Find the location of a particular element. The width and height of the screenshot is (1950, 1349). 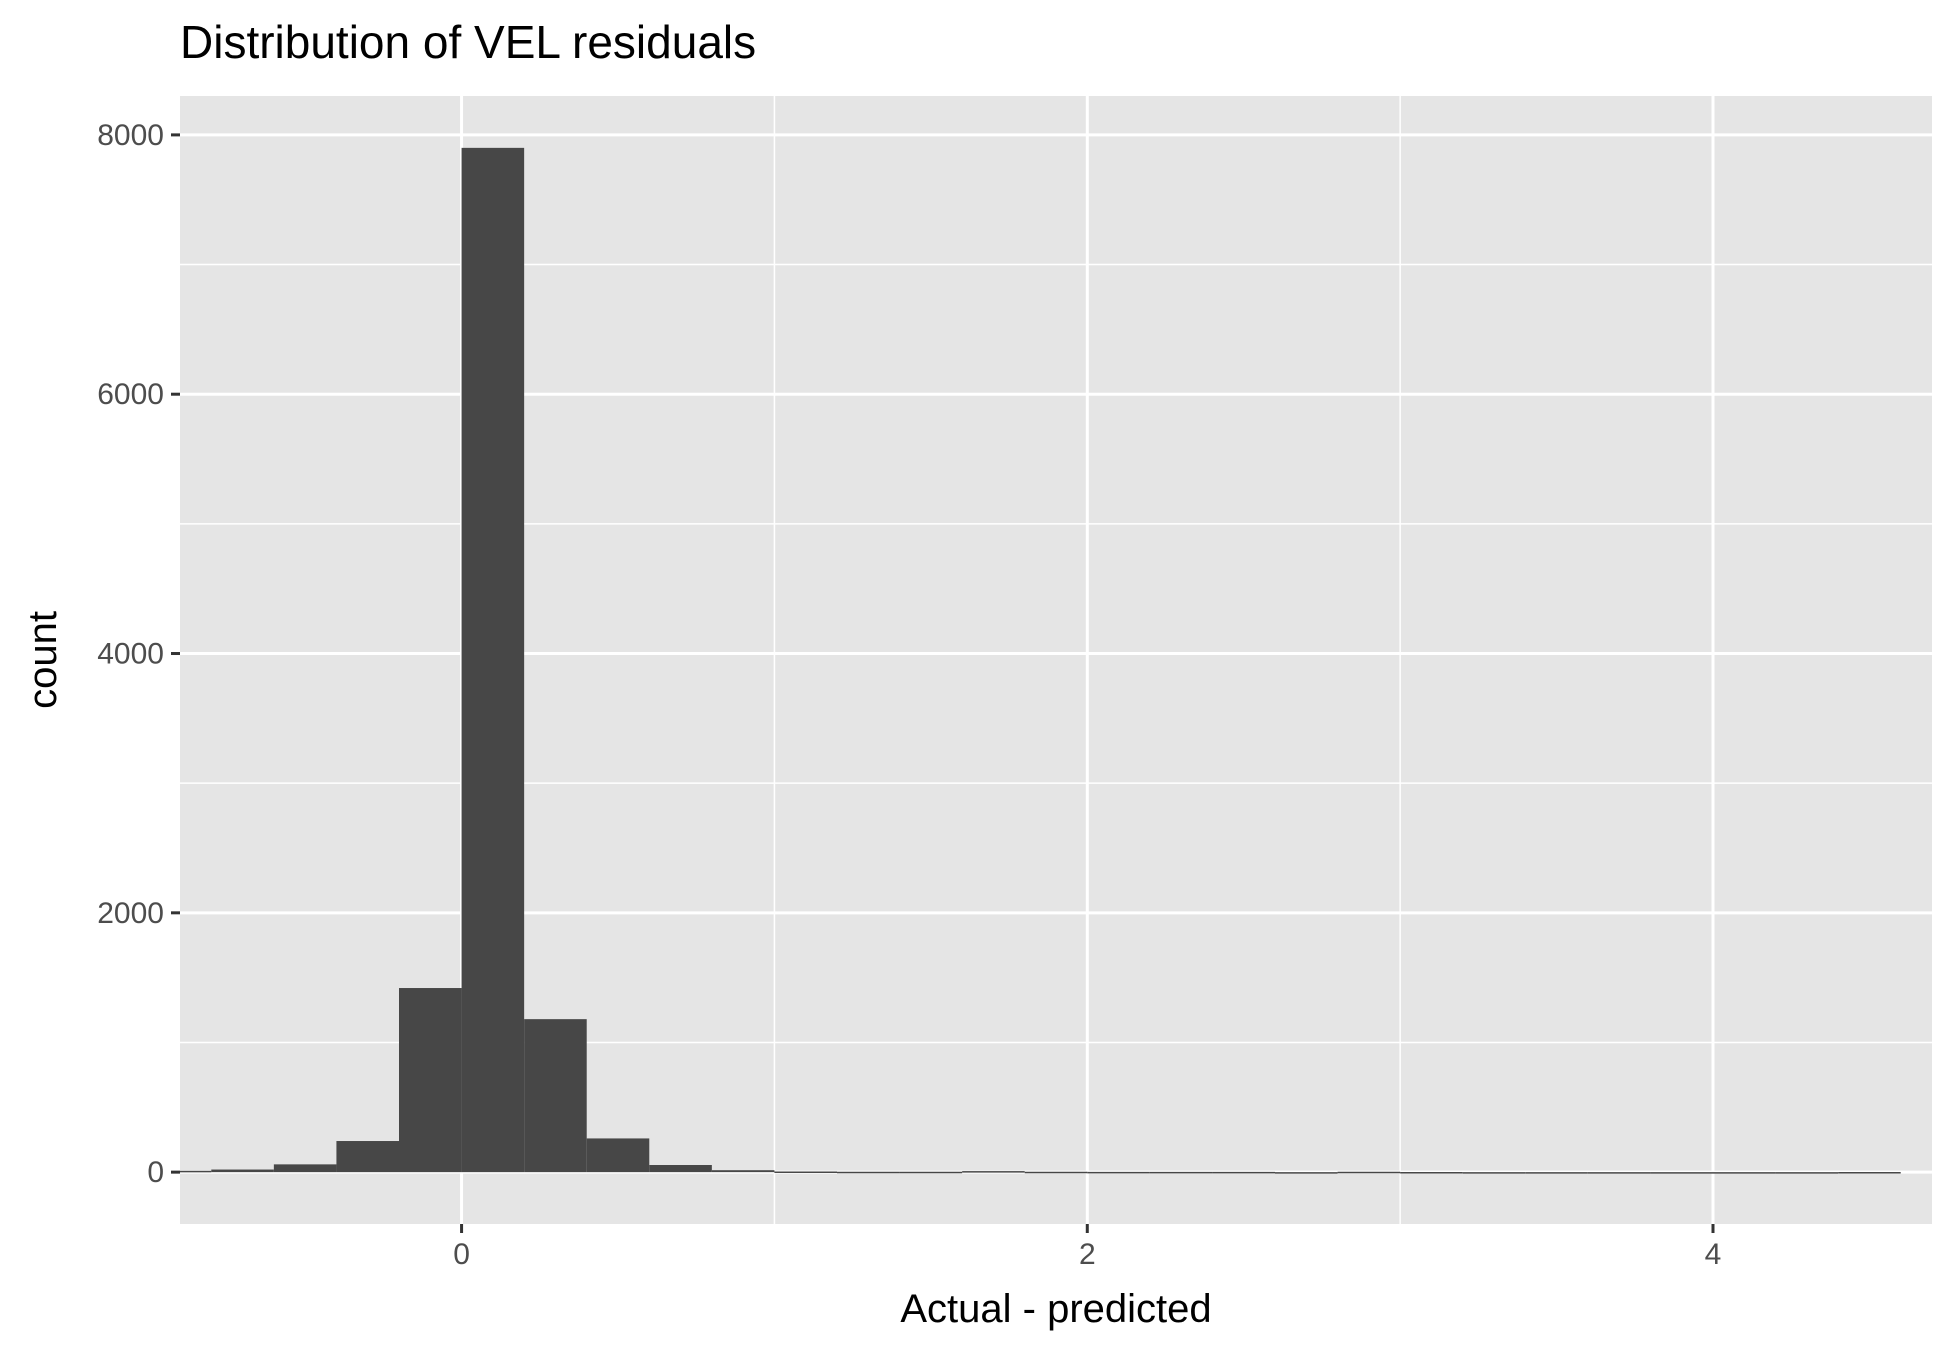

x-axis: 0 2 4 is located at coordinates (1087, 1247).